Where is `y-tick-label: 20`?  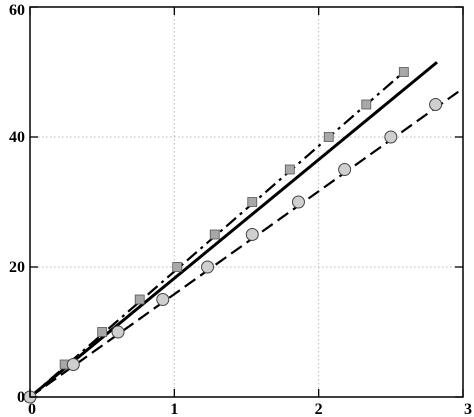
y-tick-label: 20 is located at coordinates (17, 267).